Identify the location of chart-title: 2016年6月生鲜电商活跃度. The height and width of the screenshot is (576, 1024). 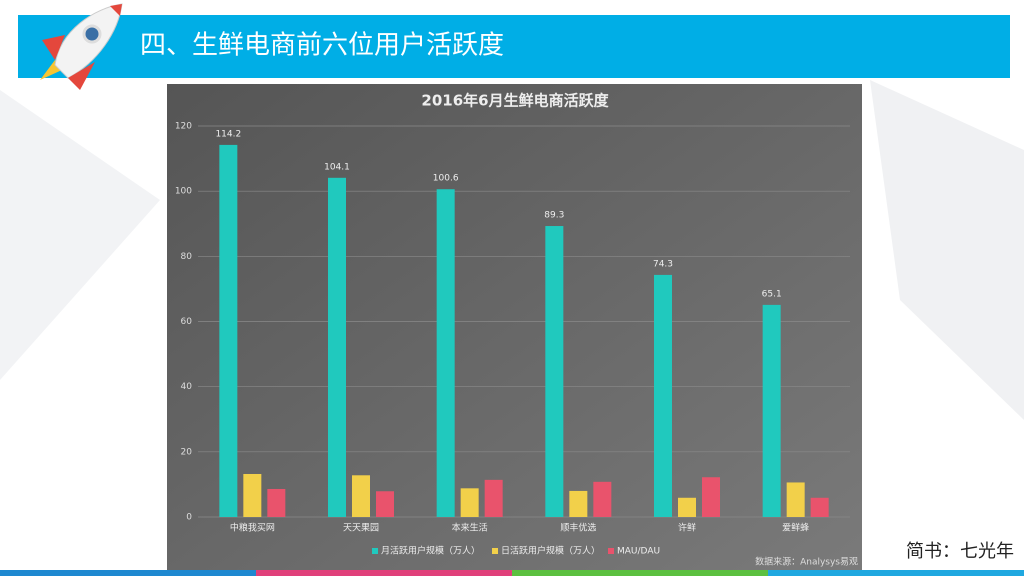
(515, 101).